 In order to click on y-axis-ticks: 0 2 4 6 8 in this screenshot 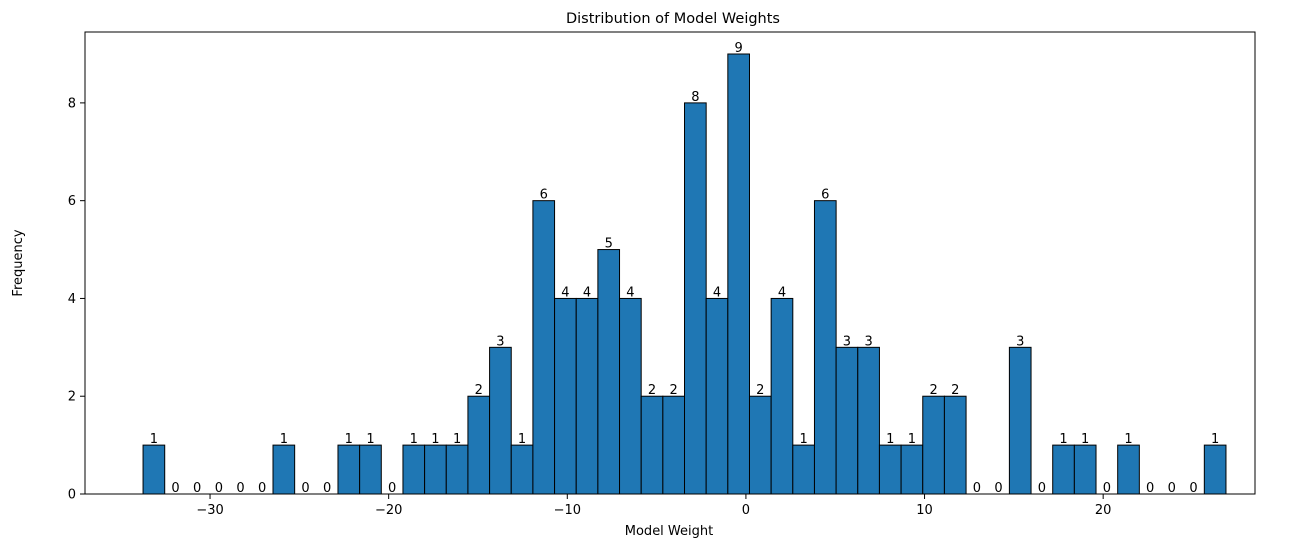, I will do `click(76, 299)`.